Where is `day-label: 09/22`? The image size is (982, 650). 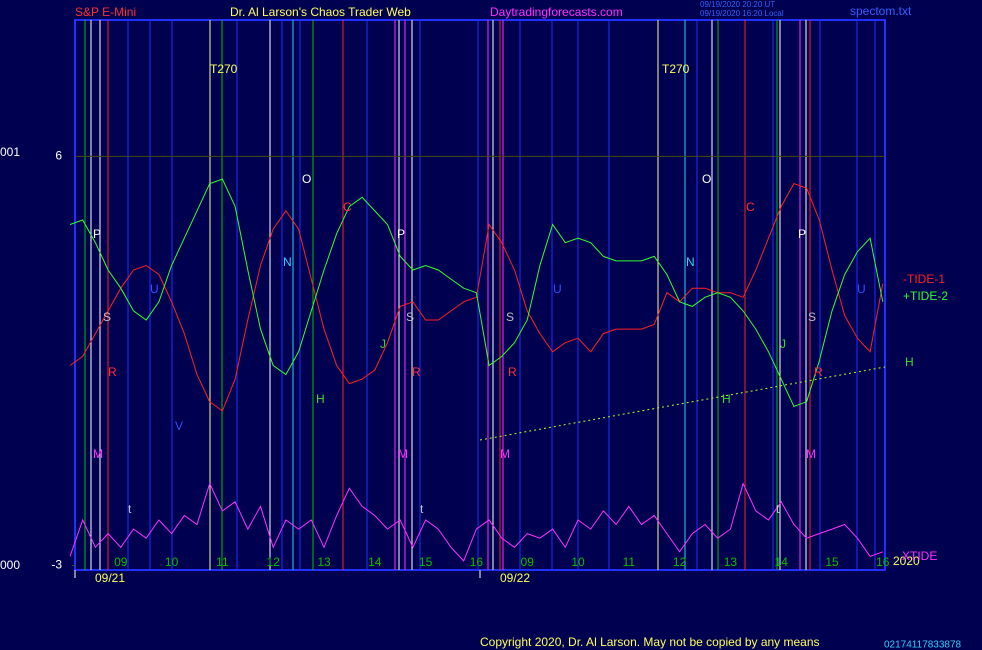 day-label: 09/22 is located at coordinates (515, 578).